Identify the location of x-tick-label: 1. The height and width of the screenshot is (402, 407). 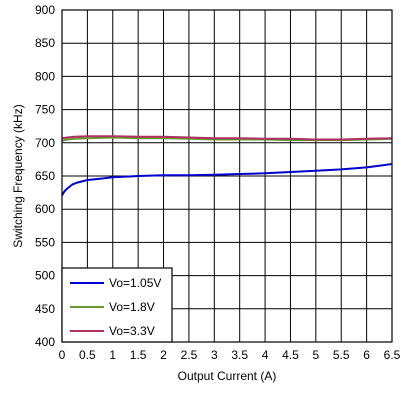
(112, 355).